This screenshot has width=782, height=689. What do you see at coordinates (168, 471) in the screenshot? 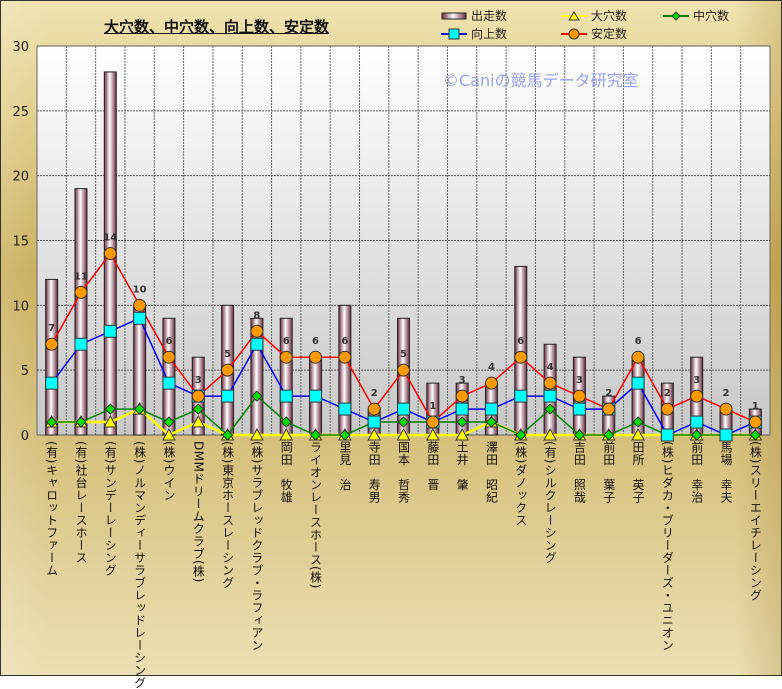
I see `x-tick-label: (株)ウイン` at bounding box center [168, 471].